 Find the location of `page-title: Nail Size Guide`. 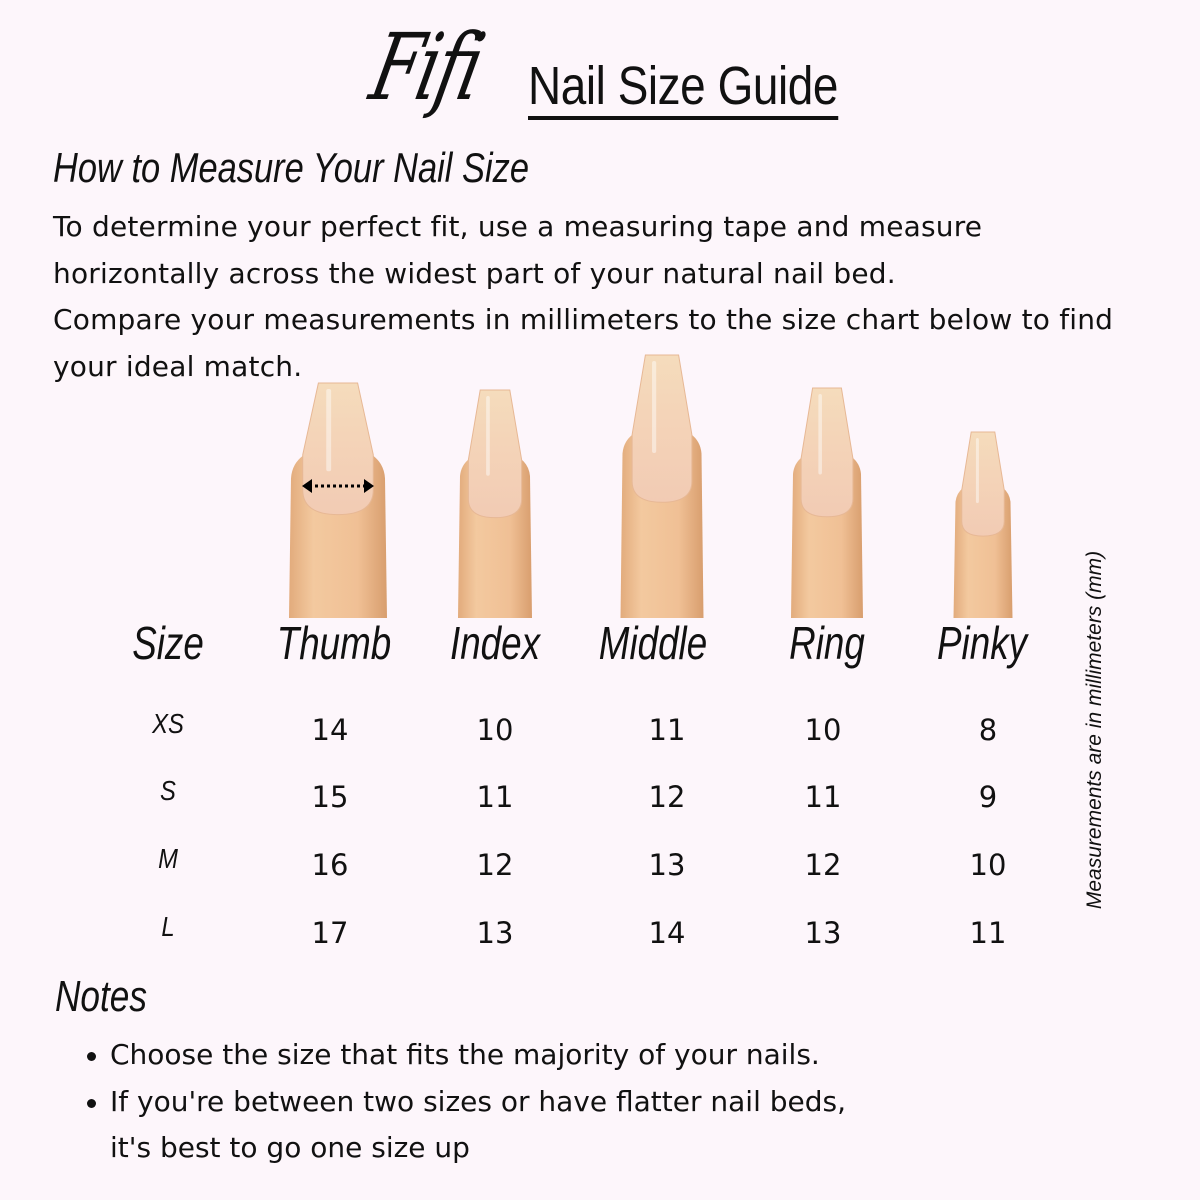

page-title: Nail Size Guide is located at coordinates (683, 88).